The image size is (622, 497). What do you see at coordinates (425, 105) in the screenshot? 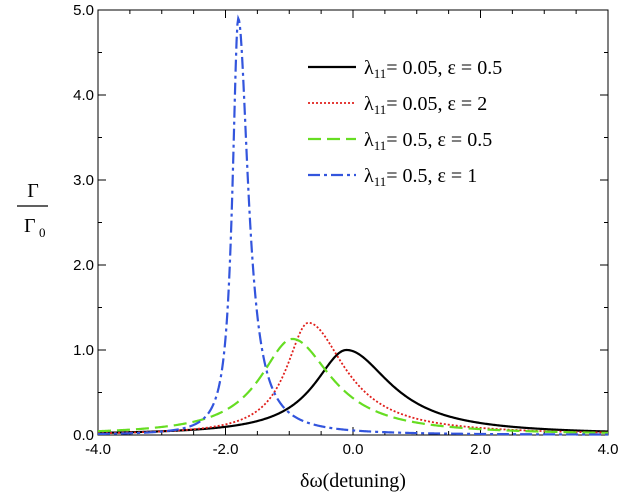
I see `legend-label-1: λ11= 0.05, ε = 2` at bounding box center [425, 105].